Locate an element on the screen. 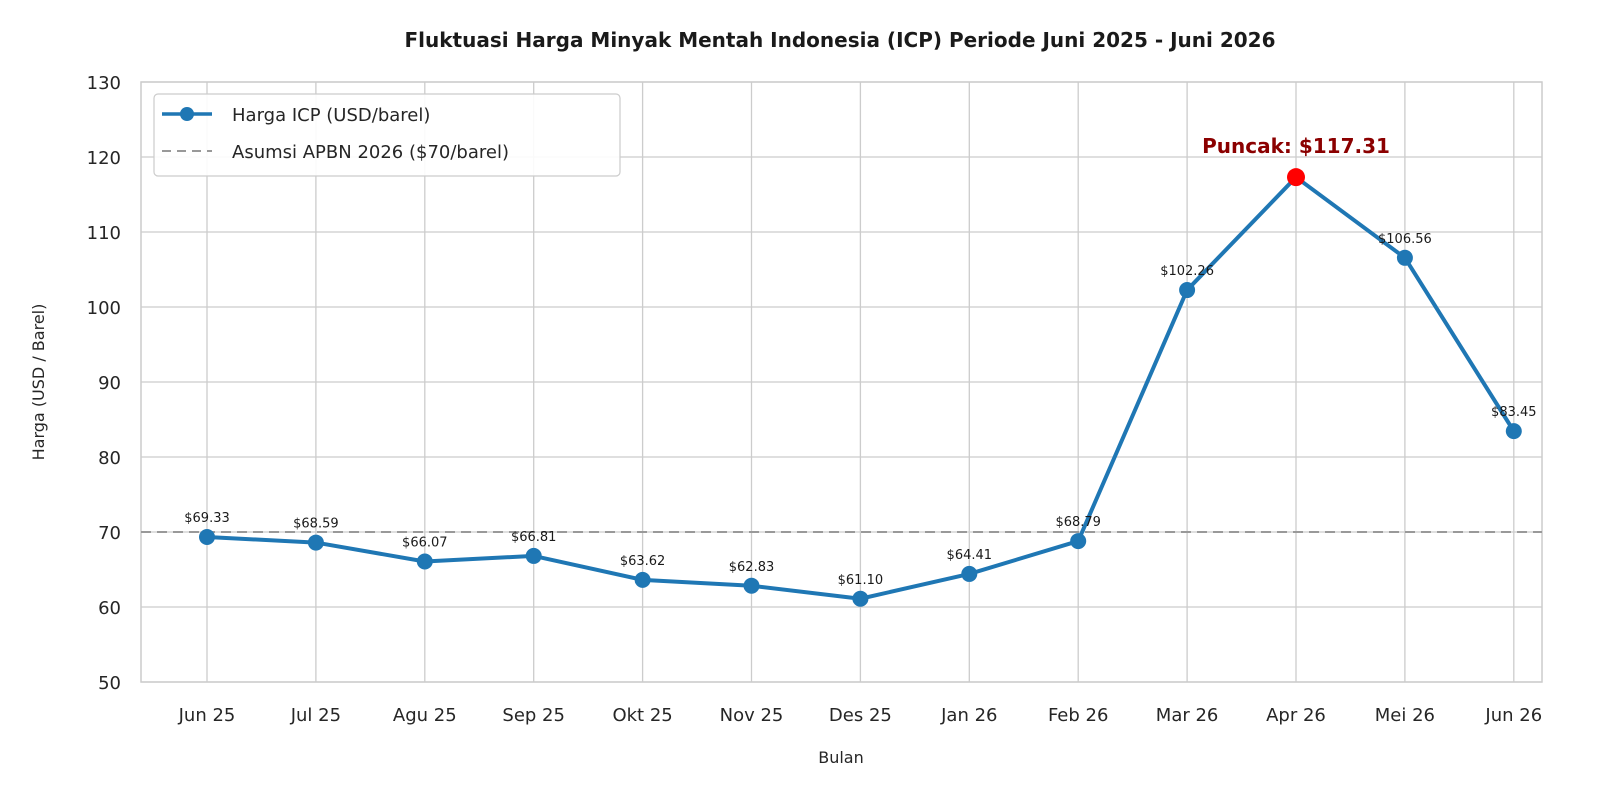 The height and width of the screenshot is (800, 1600). legend-icp-label: Harga ICP (USD/barel) is located at coordinates (331, 115).